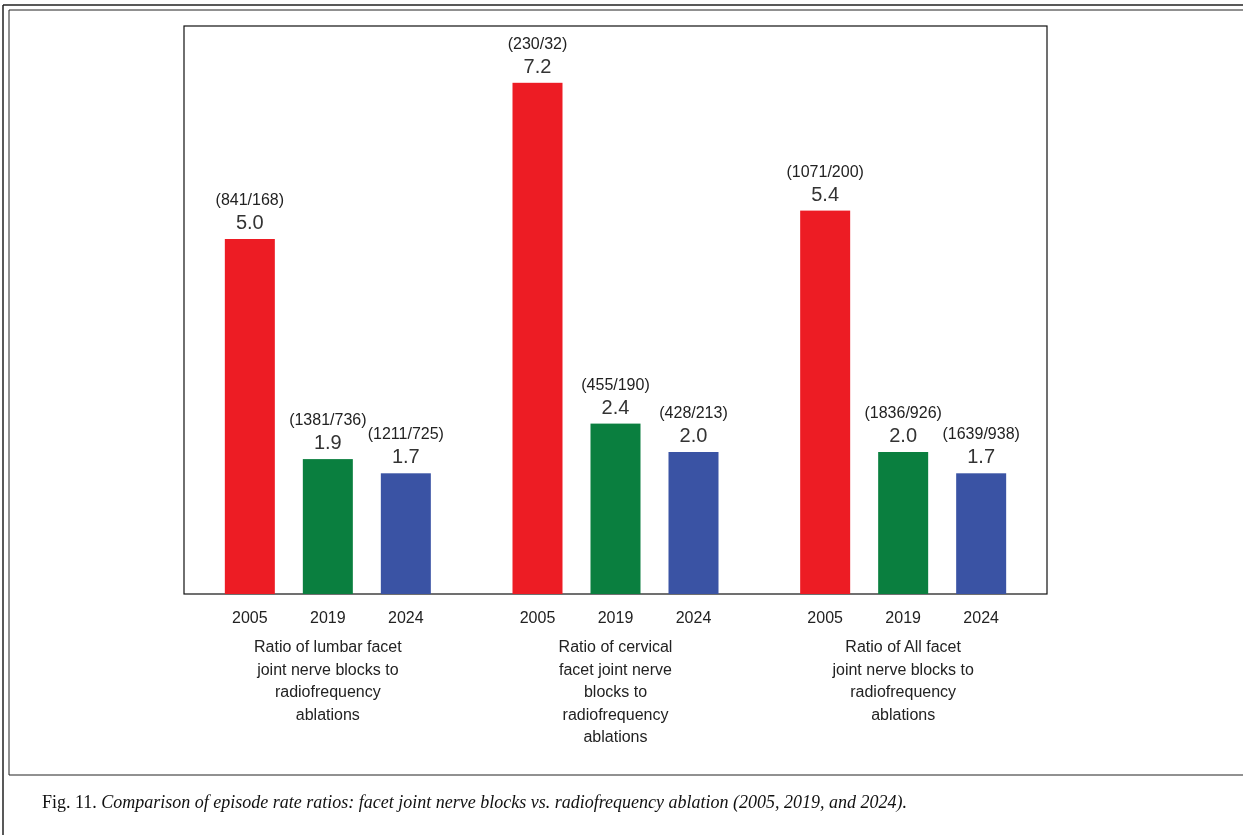  I want to click on series-label: 2019, so click(328, 617).